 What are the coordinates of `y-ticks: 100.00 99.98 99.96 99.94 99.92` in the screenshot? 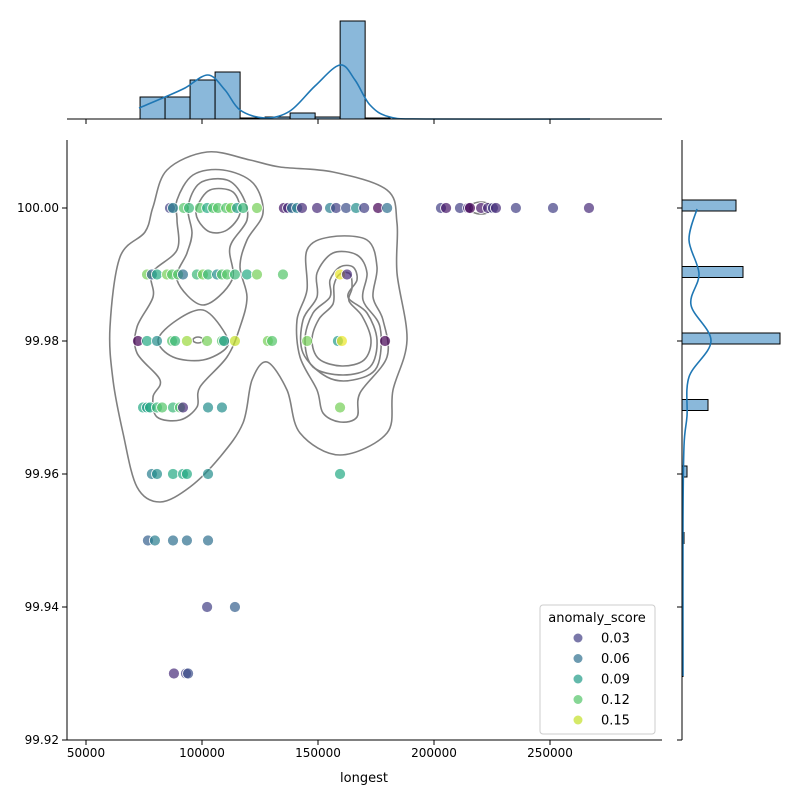 It's located at (42, 474).